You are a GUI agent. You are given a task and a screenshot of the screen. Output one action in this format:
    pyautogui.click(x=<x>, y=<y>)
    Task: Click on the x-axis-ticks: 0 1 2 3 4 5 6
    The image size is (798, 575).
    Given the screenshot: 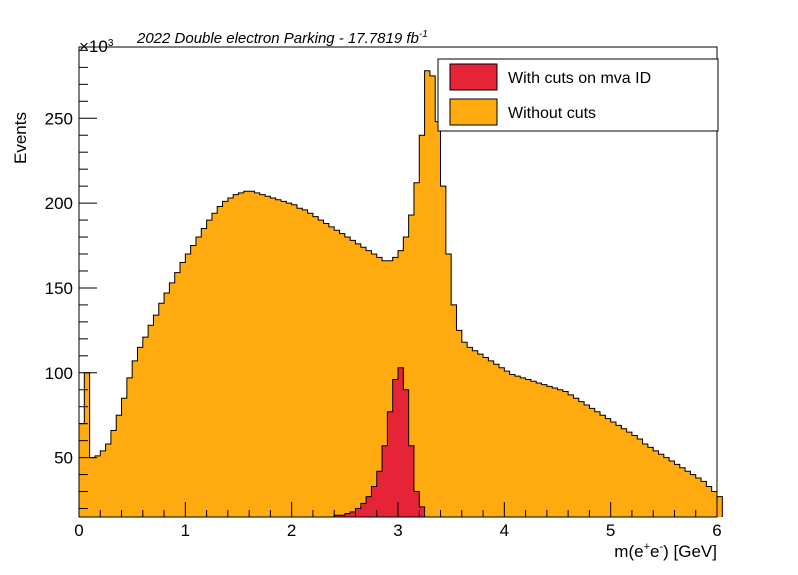 What is the action you would take?
    pyautogui.click(x=398, y=521)
    